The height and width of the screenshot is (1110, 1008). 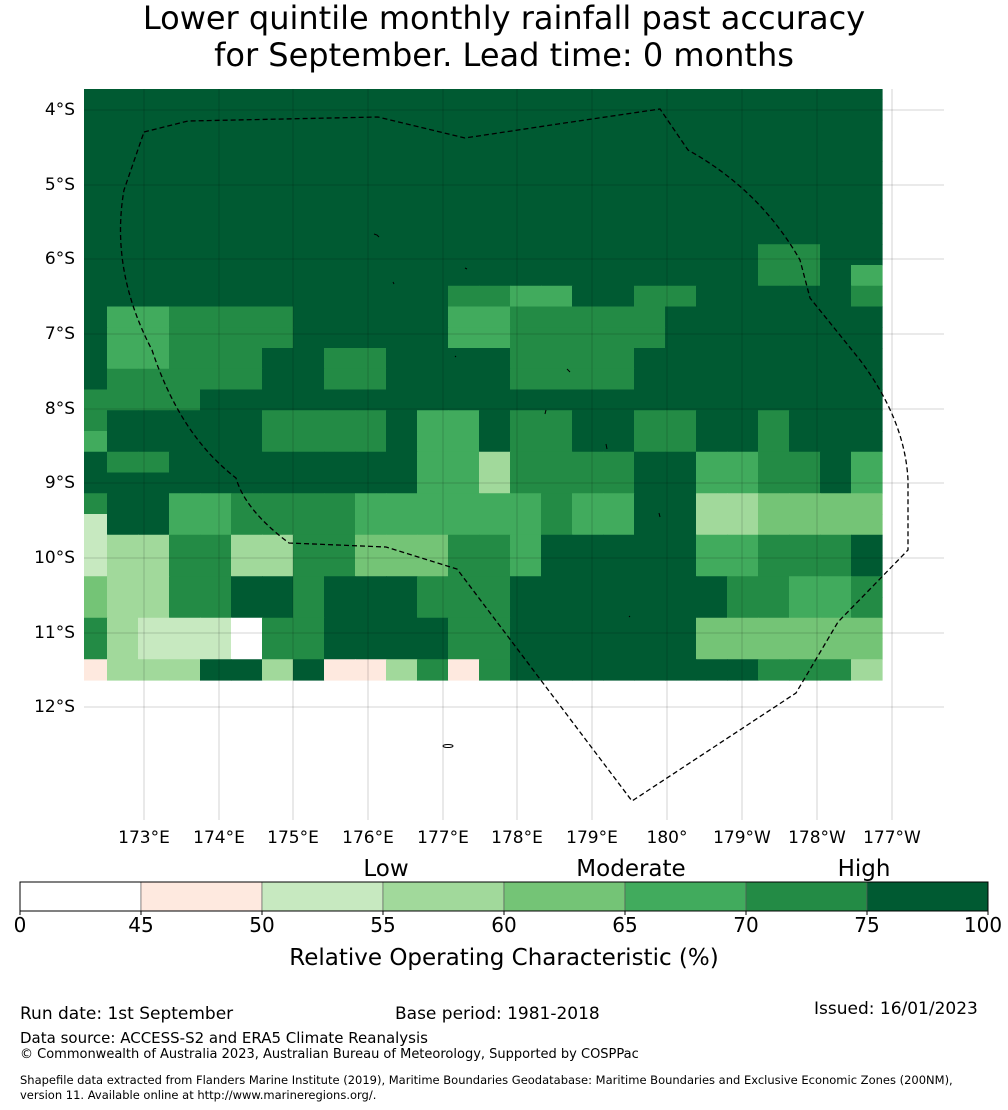 I want to click on island-marker, so click(x=466, y=268).